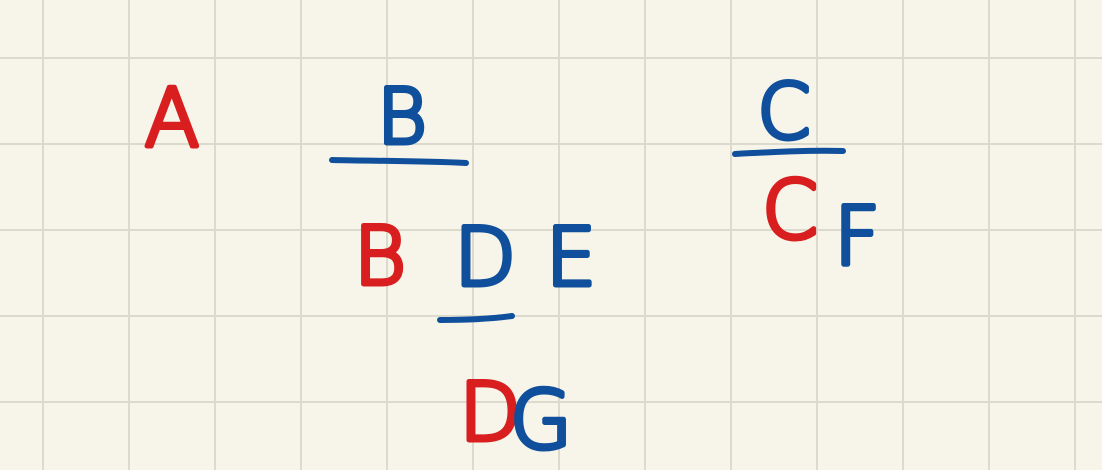  Describe the element at coordinates (789, 152) in the screenshot. I see `fraction-line-c` at that location.